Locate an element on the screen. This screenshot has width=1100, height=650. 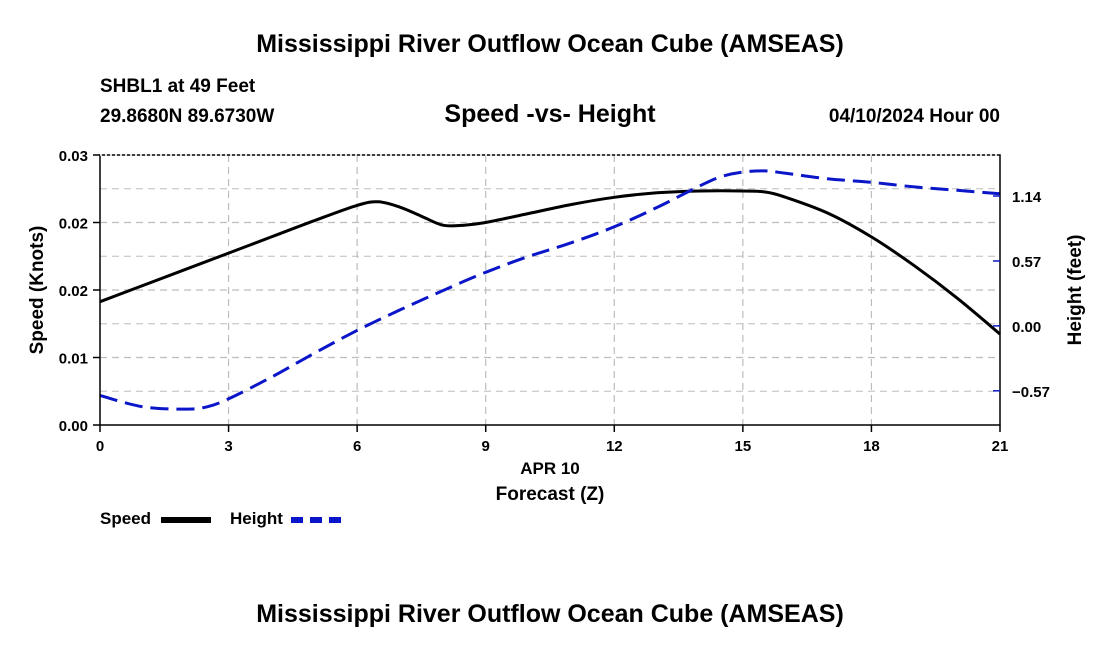
y2-axis-label: Height (feet) is located at coordinates (1075, 290).